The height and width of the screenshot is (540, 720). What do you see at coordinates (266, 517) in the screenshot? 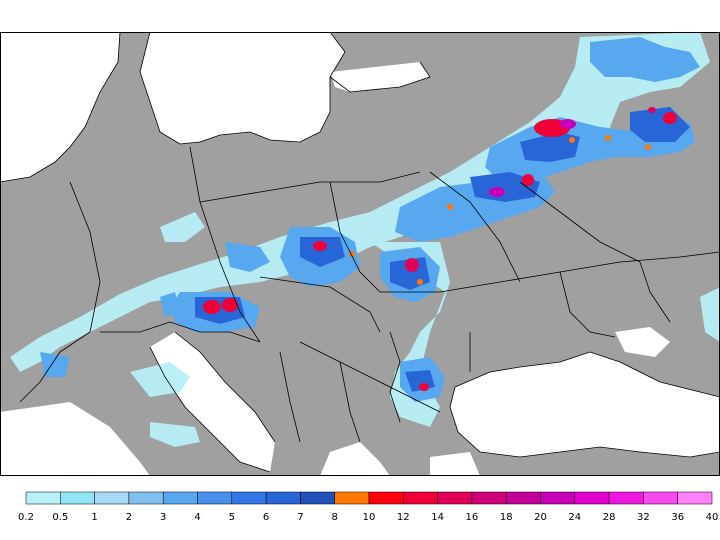
I see `legend-label: 6` at bounding box center [266, 517].